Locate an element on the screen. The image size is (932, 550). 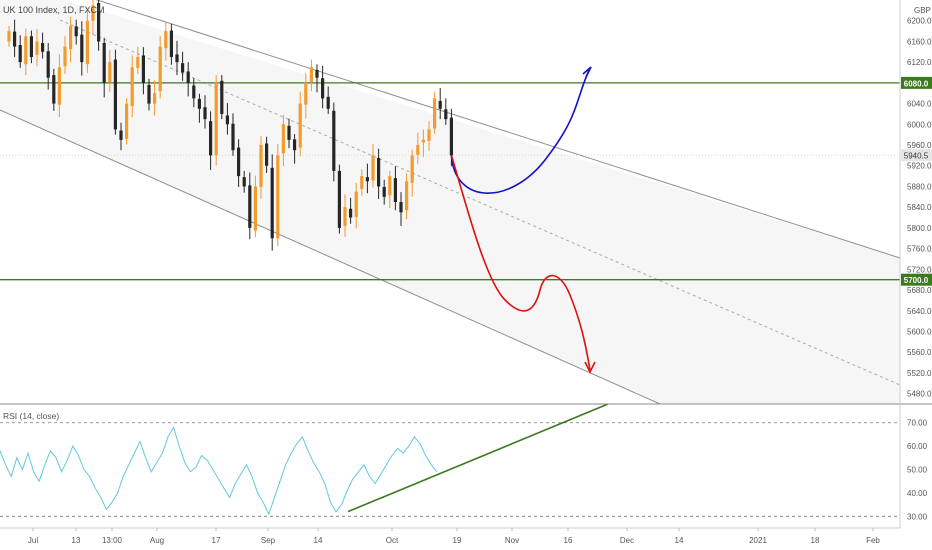
price-tick-label: 6160.0 is located at coordinates (919, 41).